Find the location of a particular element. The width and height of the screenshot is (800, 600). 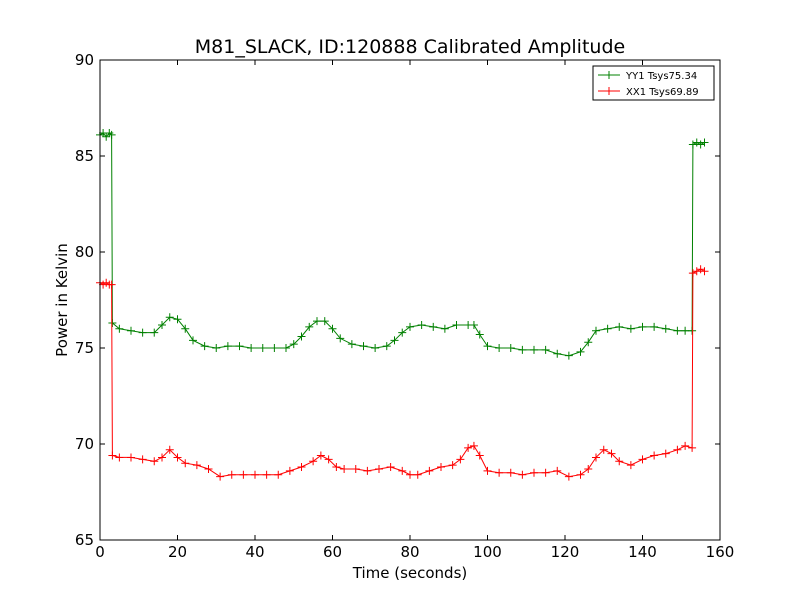

x-tick-label: 20 is located at coordinates (177, 552).